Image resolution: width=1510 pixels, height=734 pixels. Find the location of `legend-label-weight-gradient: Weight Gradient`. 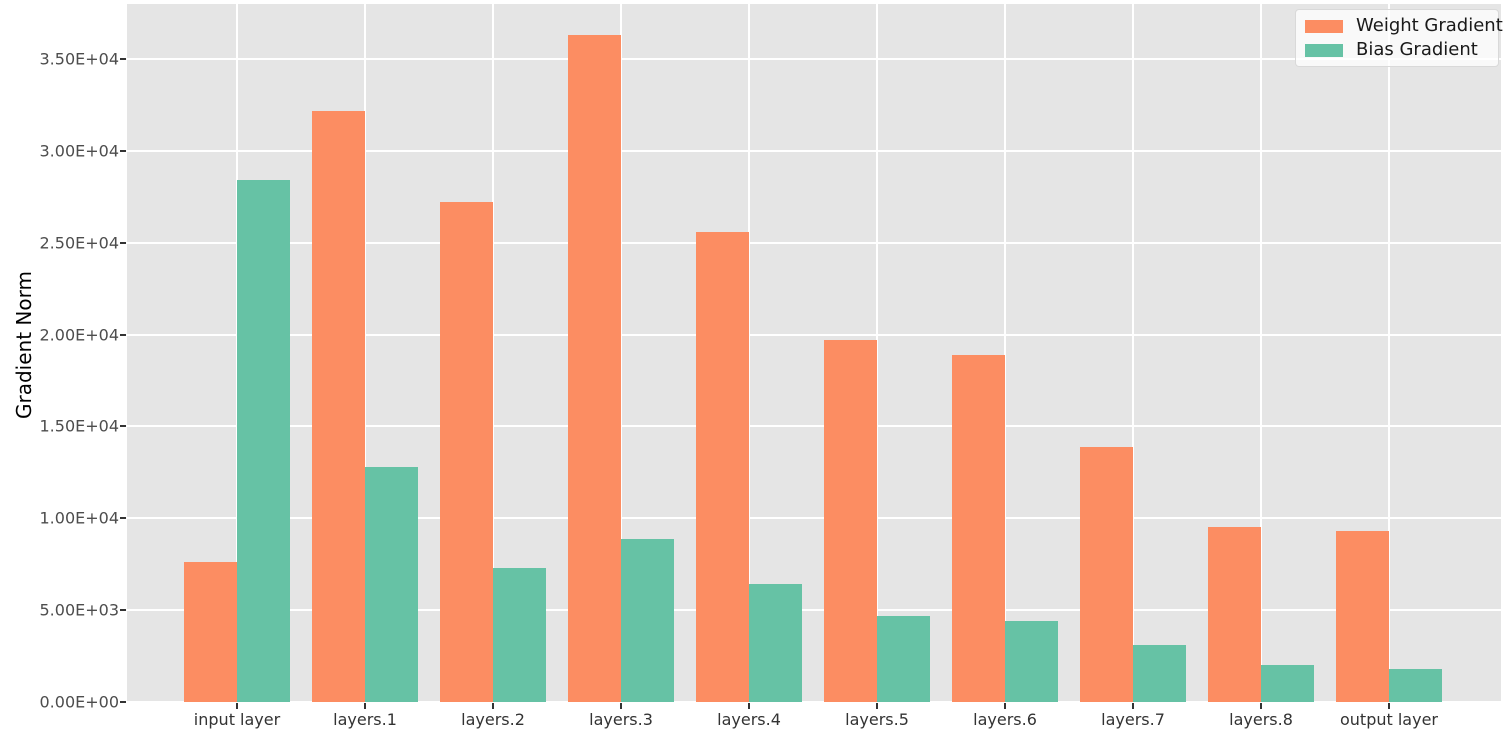

legend-label-weight-gradient: Weight Gradient is located at coordinates (1429, 25).